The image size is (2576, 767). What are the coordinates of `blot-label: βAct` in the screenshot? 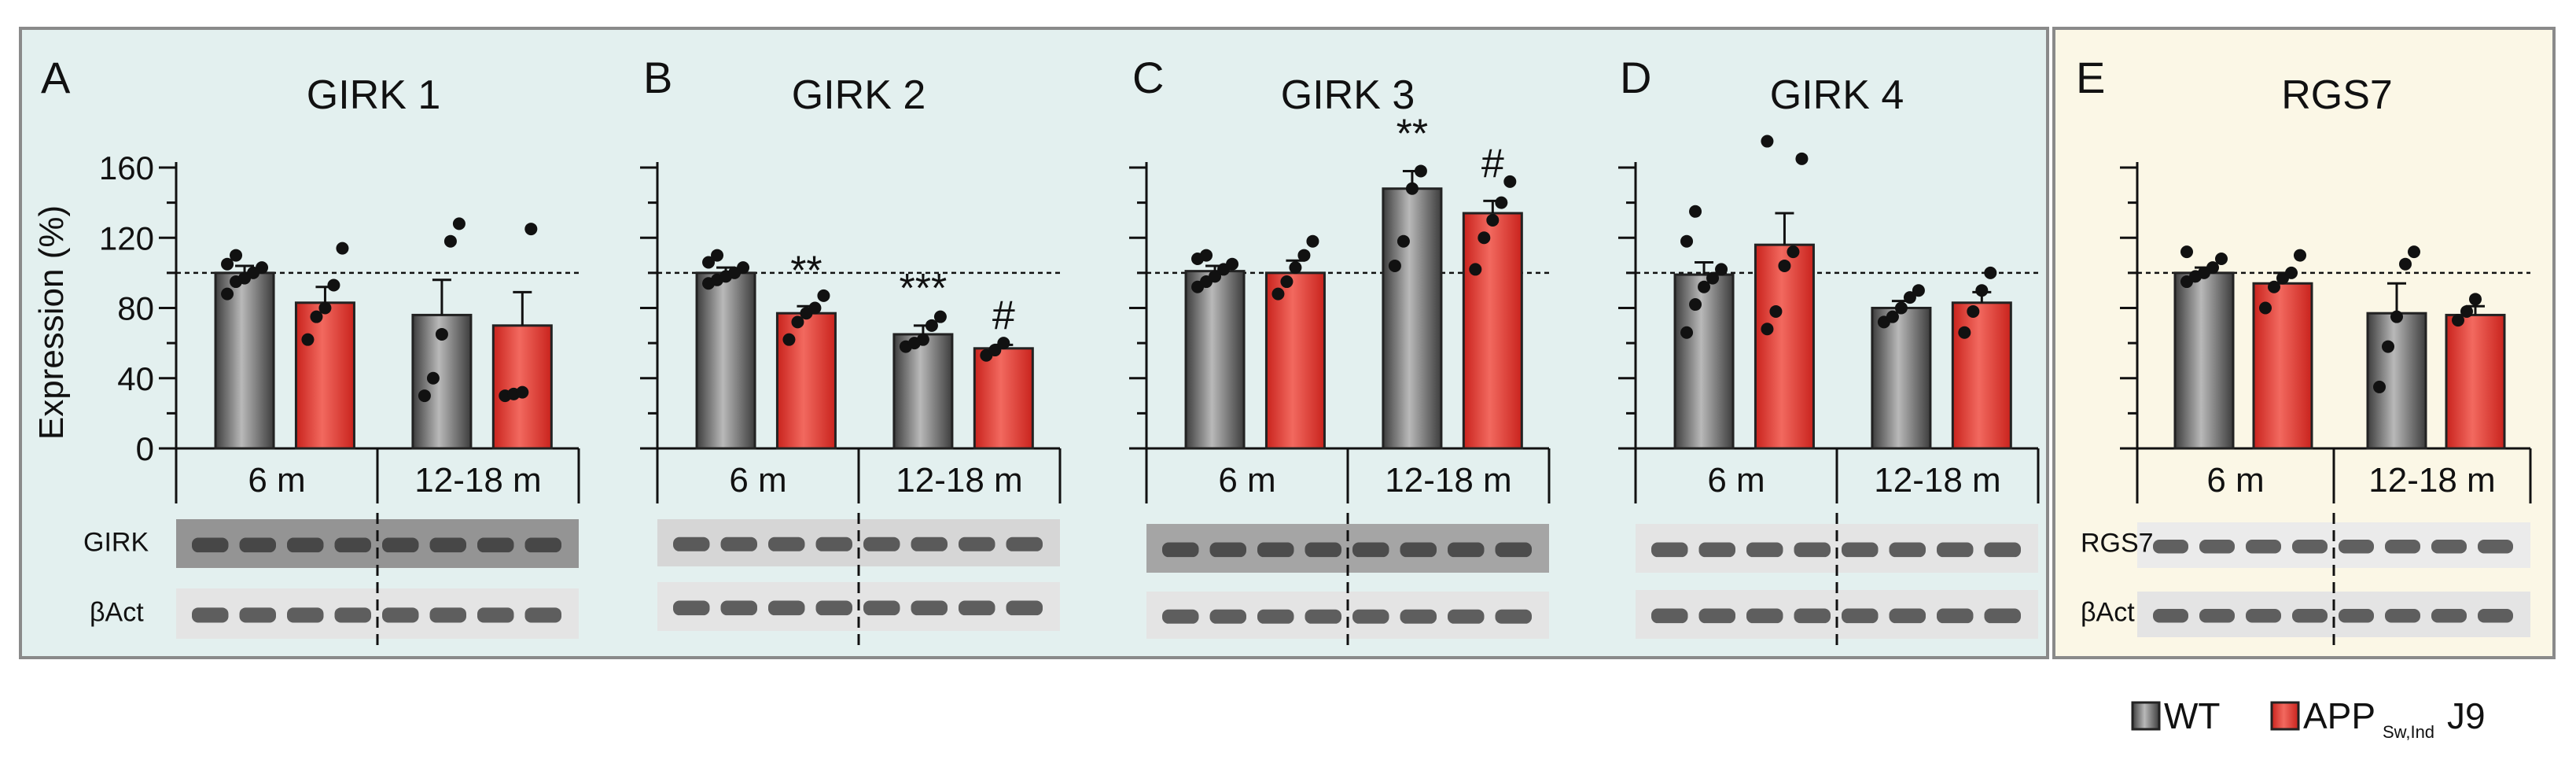 It's located at (2108, 613).